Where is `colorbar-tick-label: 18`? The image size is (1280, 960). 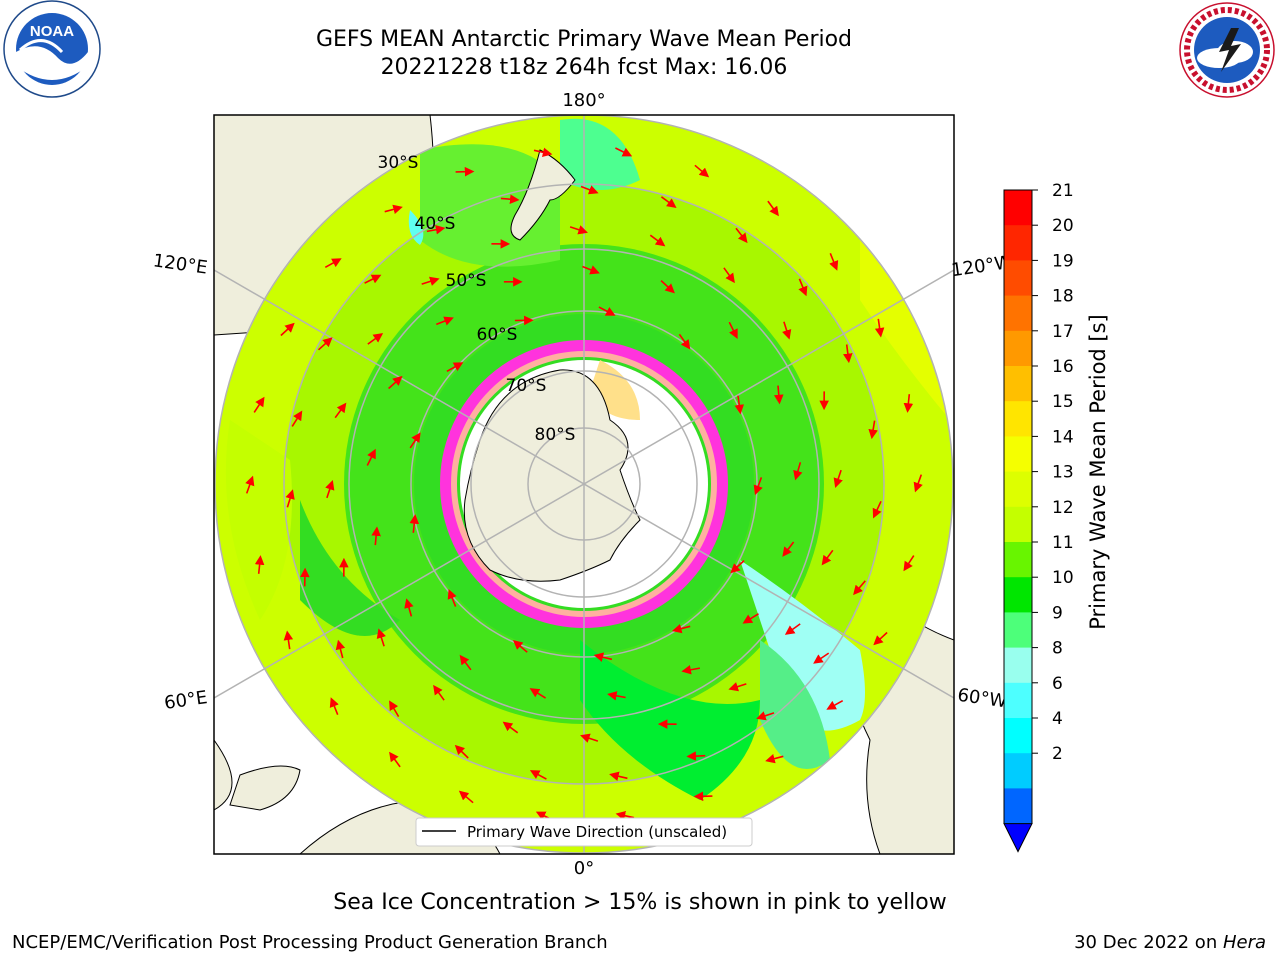
colorbar-tick-label: 18 is located at coordinates (1063, 297).